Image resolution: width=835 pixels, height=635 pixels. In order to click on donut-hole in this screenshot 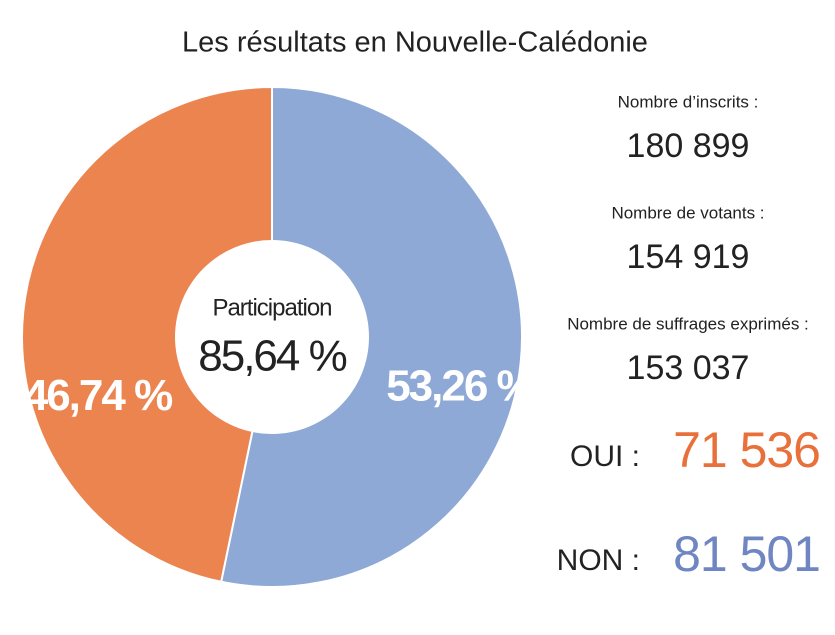, I will do `click(272, 337)`.